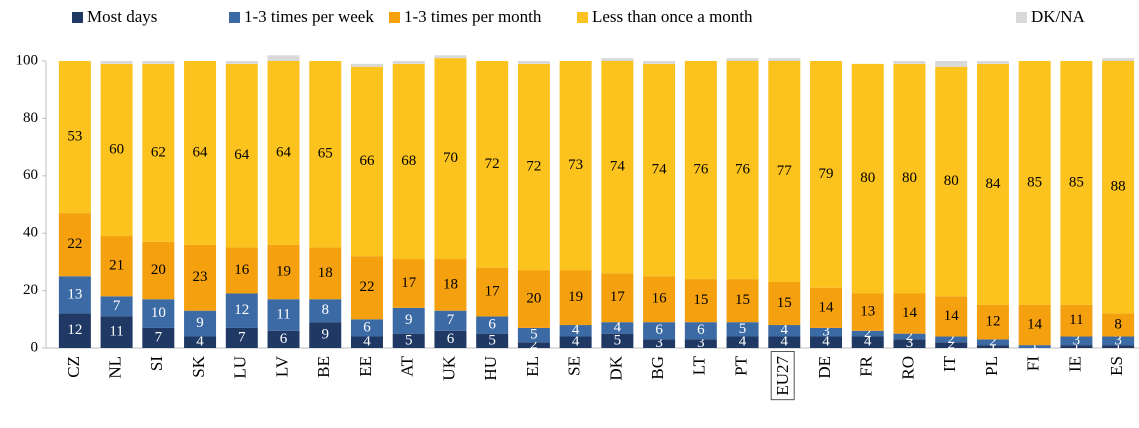 The height and width of the screenshot is (428, 1139). I want to click on data-label: 12, so click(241, 310).